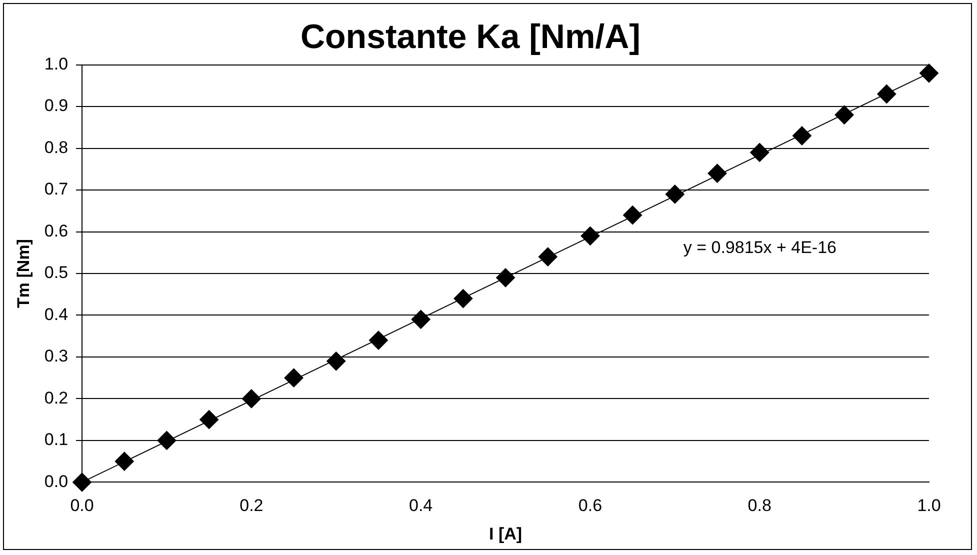 Image resolution: width=977 pixels, height=555 pixels. Describe the element at coordinates (56, 189) in the screenshot. I see `y-tick-label: 0.7` at that location.